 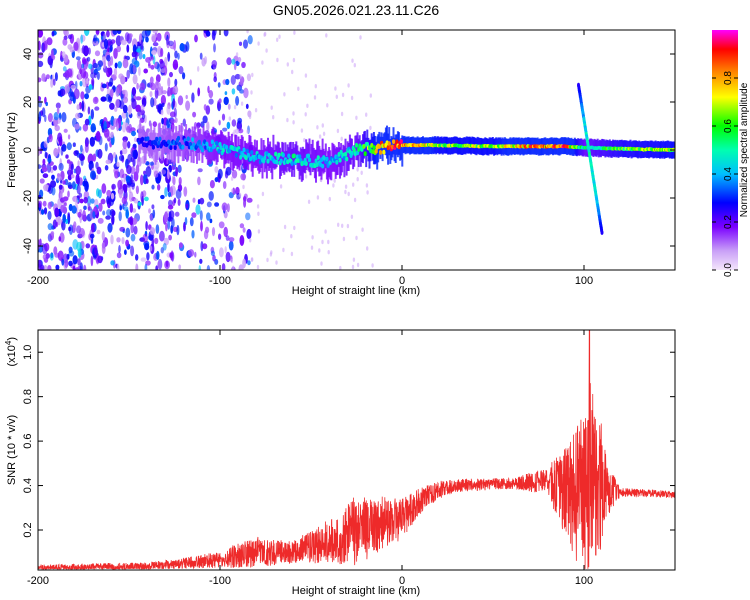 I want to click on snr-y-tick-label: 0.6, so click(x=28, y=440).